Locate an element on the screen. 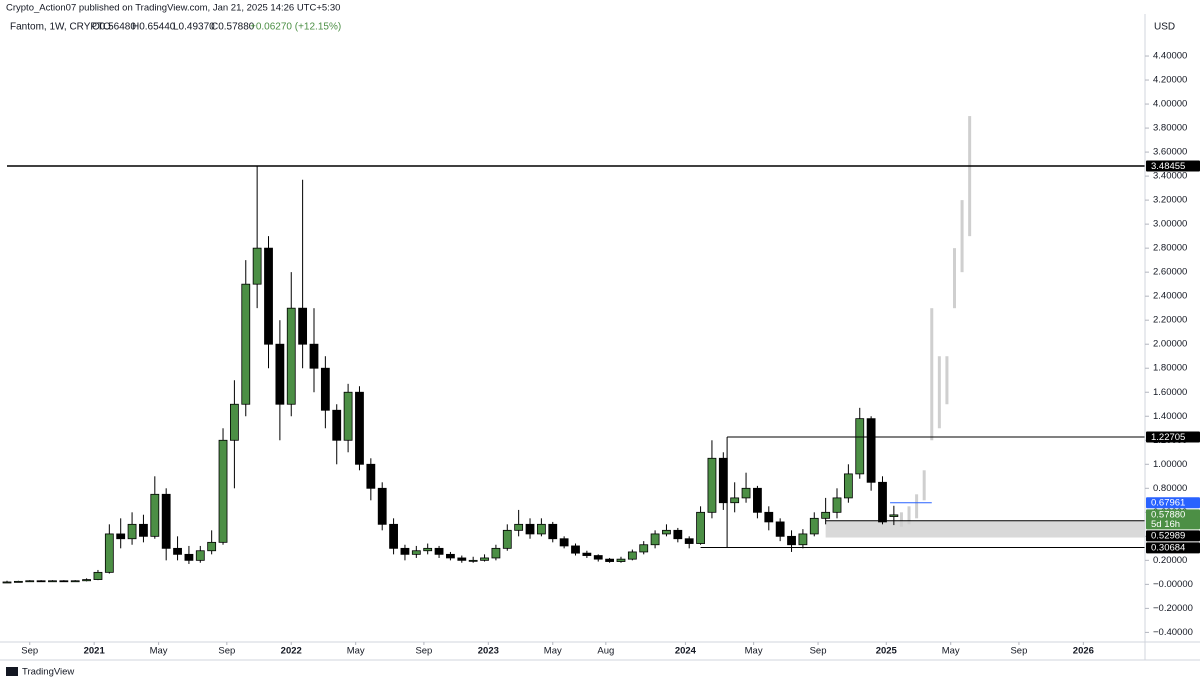  support-zone is located at coordinates (985, 529).